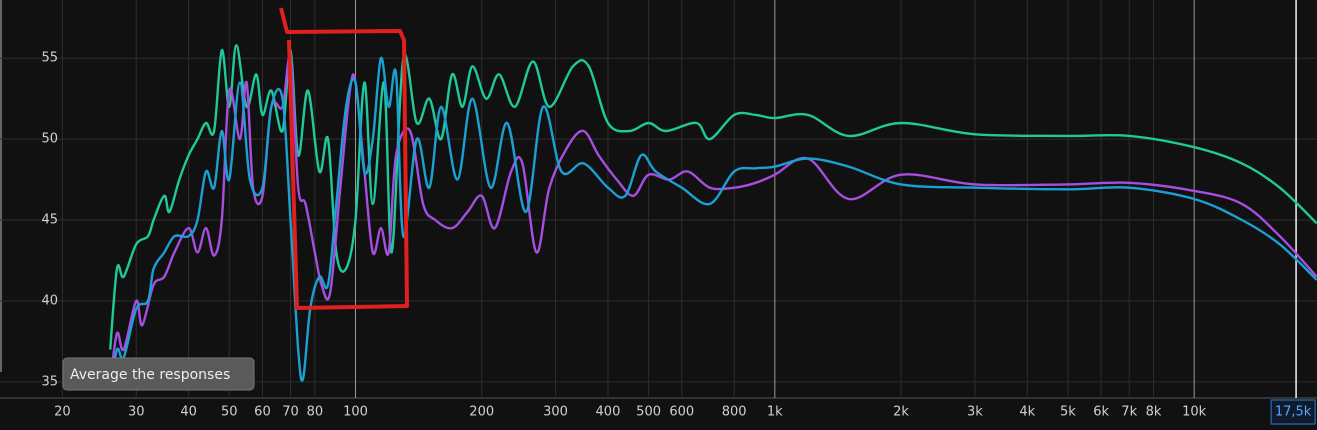  What do you see at coordinates (355, 412) in the screenshot?
I see `x-tick-label: 100` at bounding box center [355, 412].